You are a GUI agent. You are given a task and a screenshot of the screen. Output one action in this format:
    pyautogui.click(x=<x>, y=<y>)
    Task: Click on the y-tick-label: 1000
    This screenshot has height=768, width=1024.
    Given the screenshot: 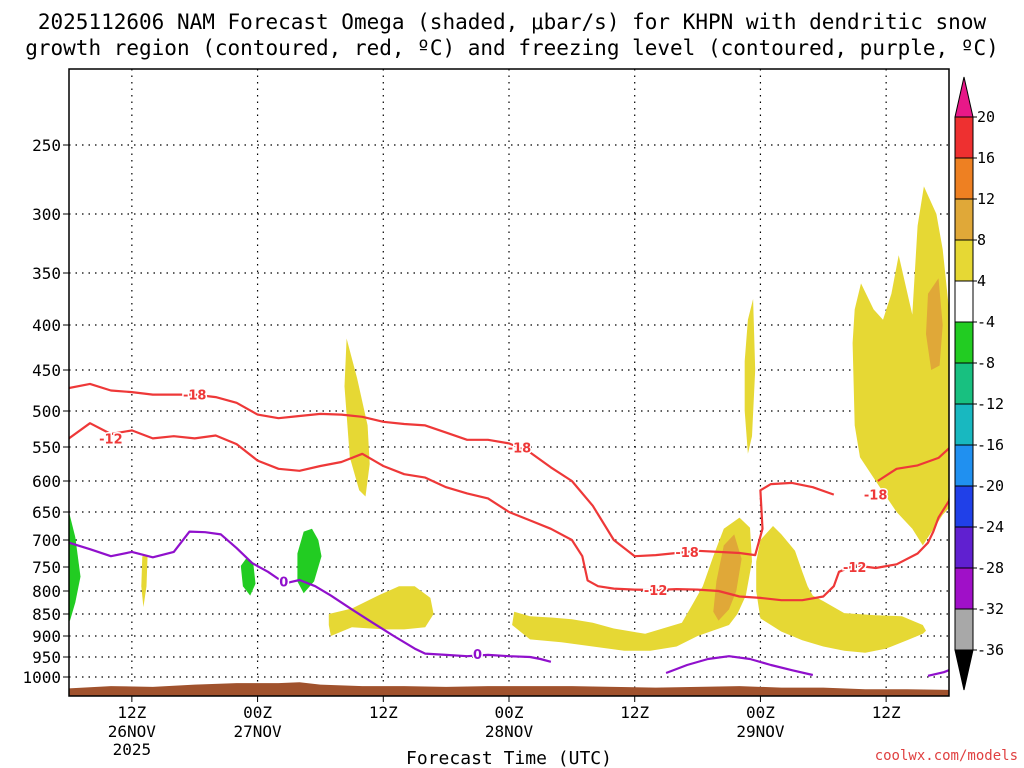 What is the action you would take?
    pyautogui.click(x=41, y=677)
    